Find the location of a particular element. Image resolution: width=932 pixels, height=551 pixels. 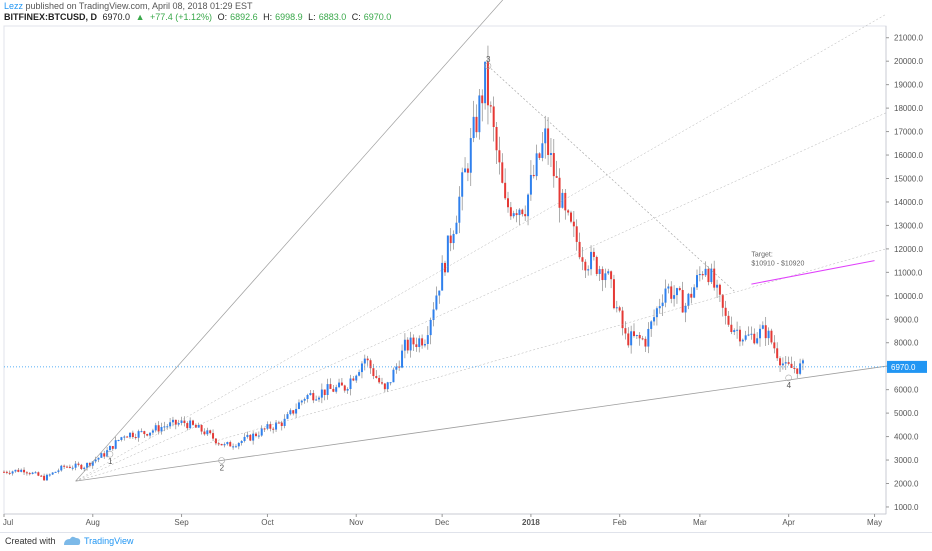

current-price-label: 6970.0 is located at coordinates (903, 367).